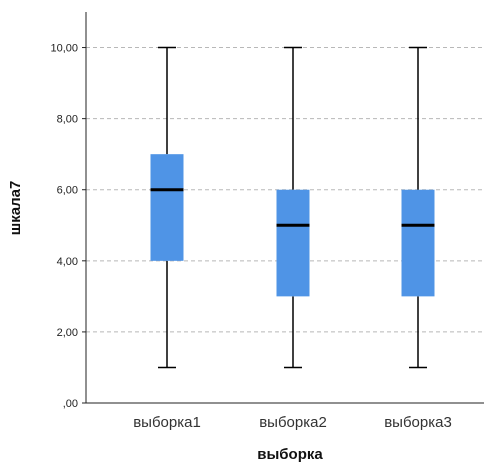  I want to click on x-axis-title: выборка, so click(290, 454).